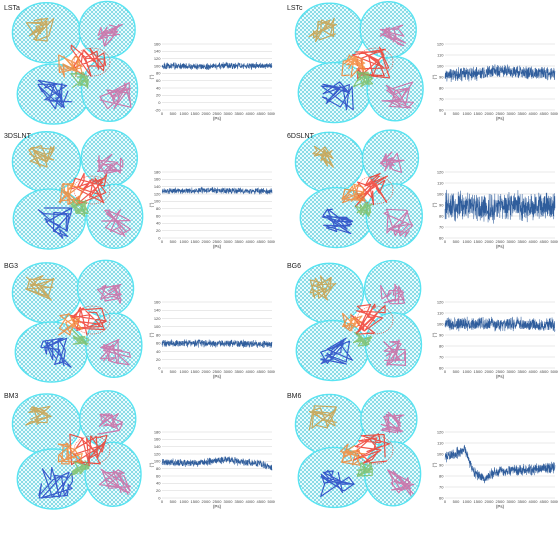  What do you see at coordinates (11, 396) in the screenshot?
I see `panel-label: BM3` at bounding box center [11, 396].